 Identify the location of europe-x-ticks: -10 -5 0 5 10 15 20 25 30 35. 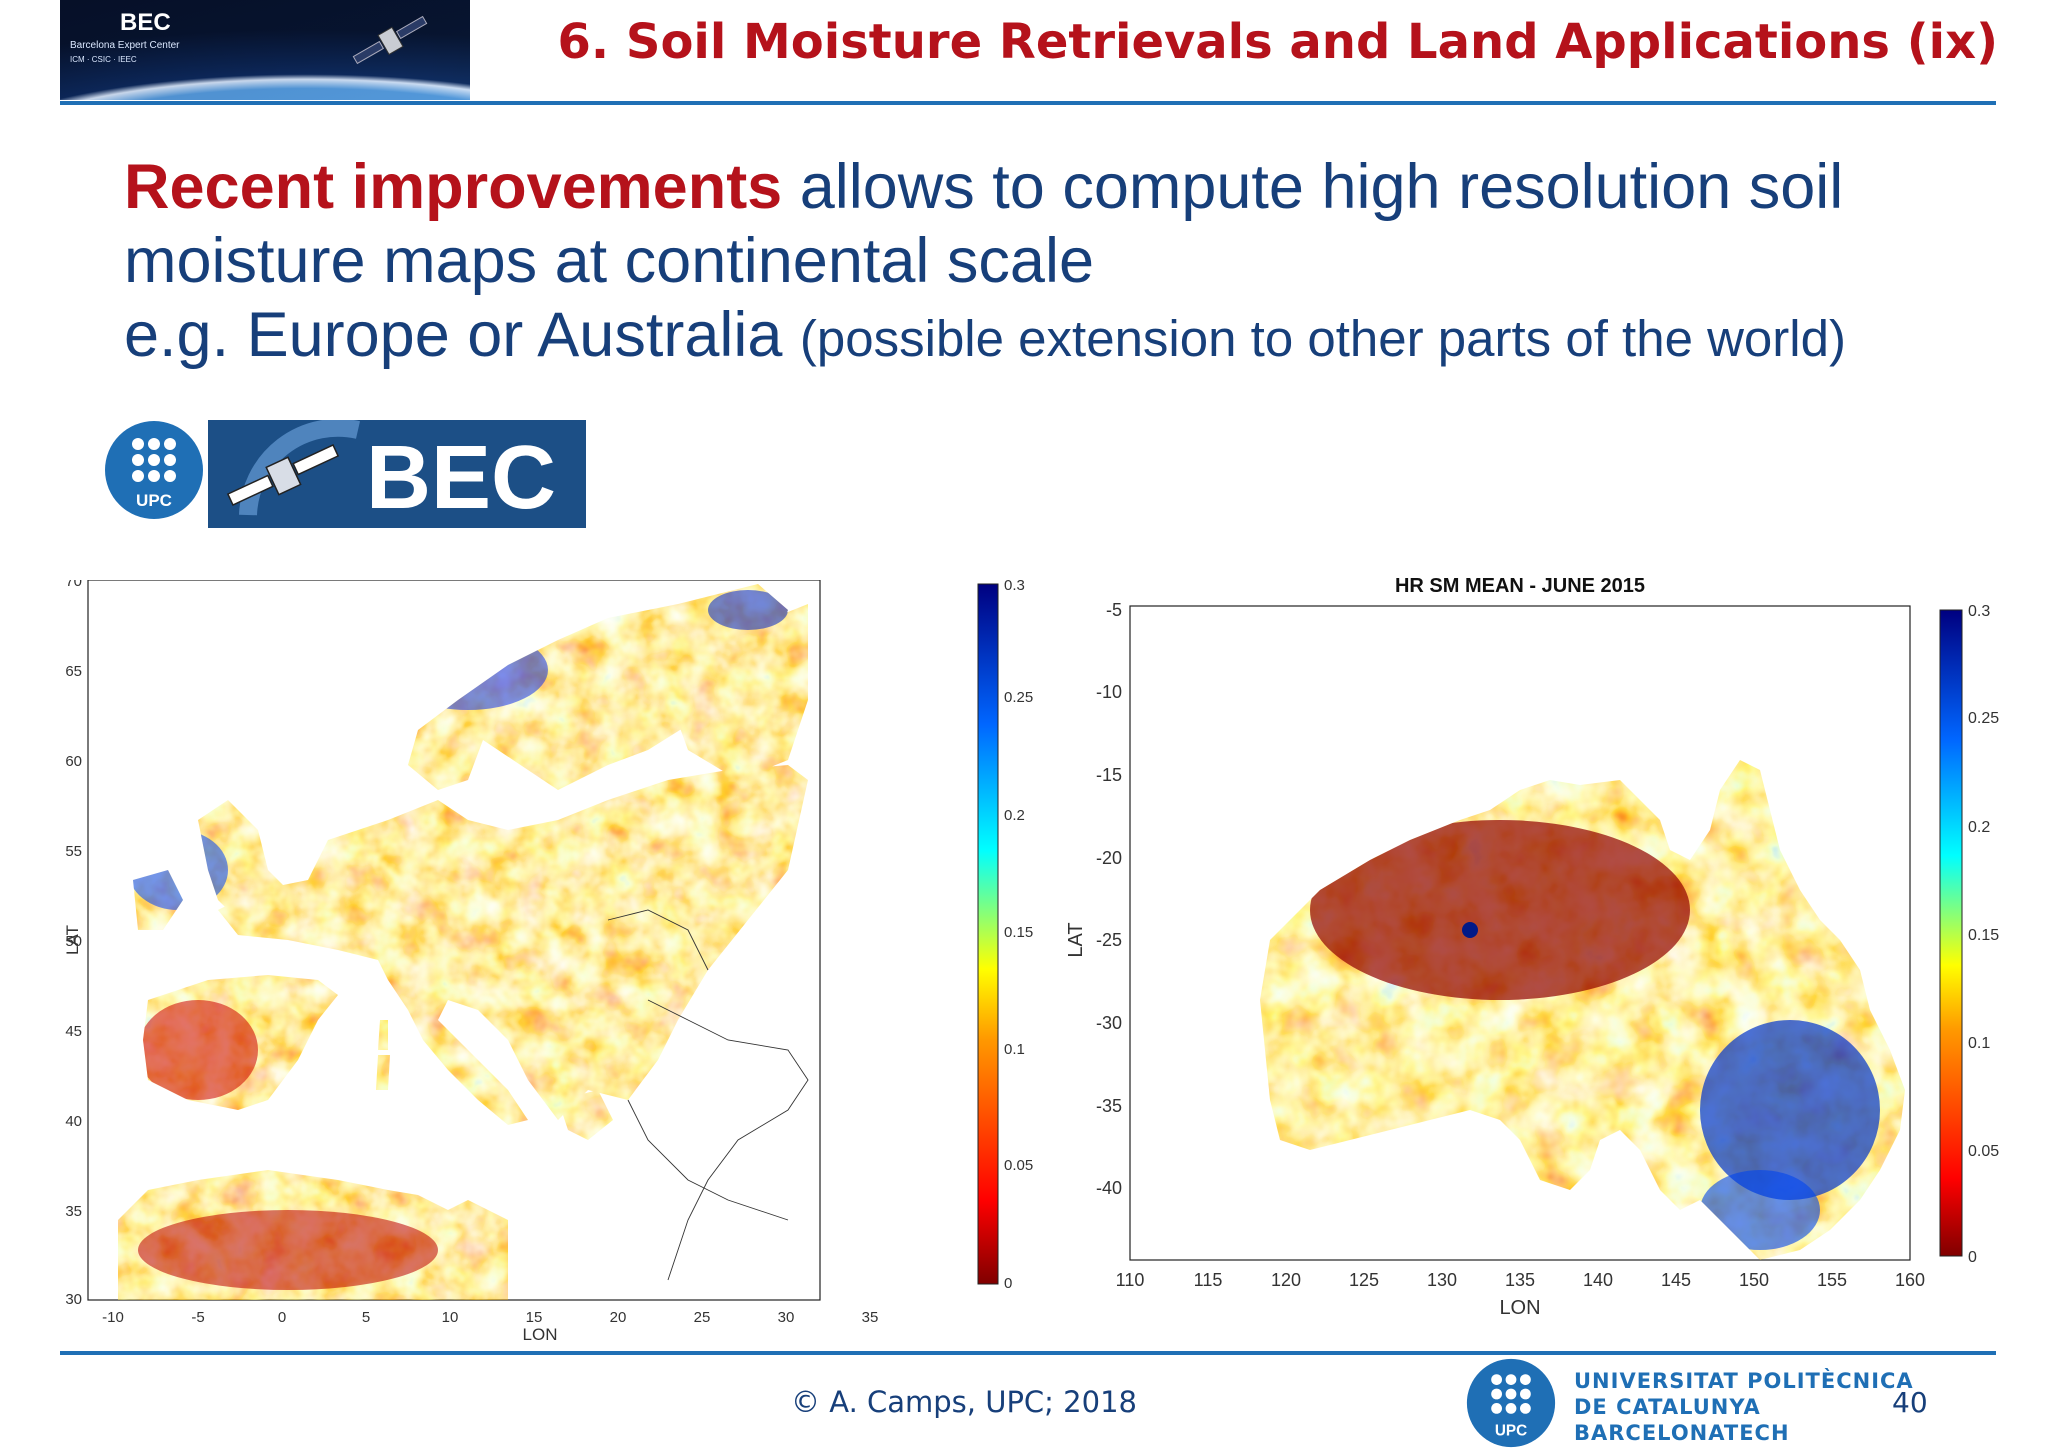
(490, 1317).